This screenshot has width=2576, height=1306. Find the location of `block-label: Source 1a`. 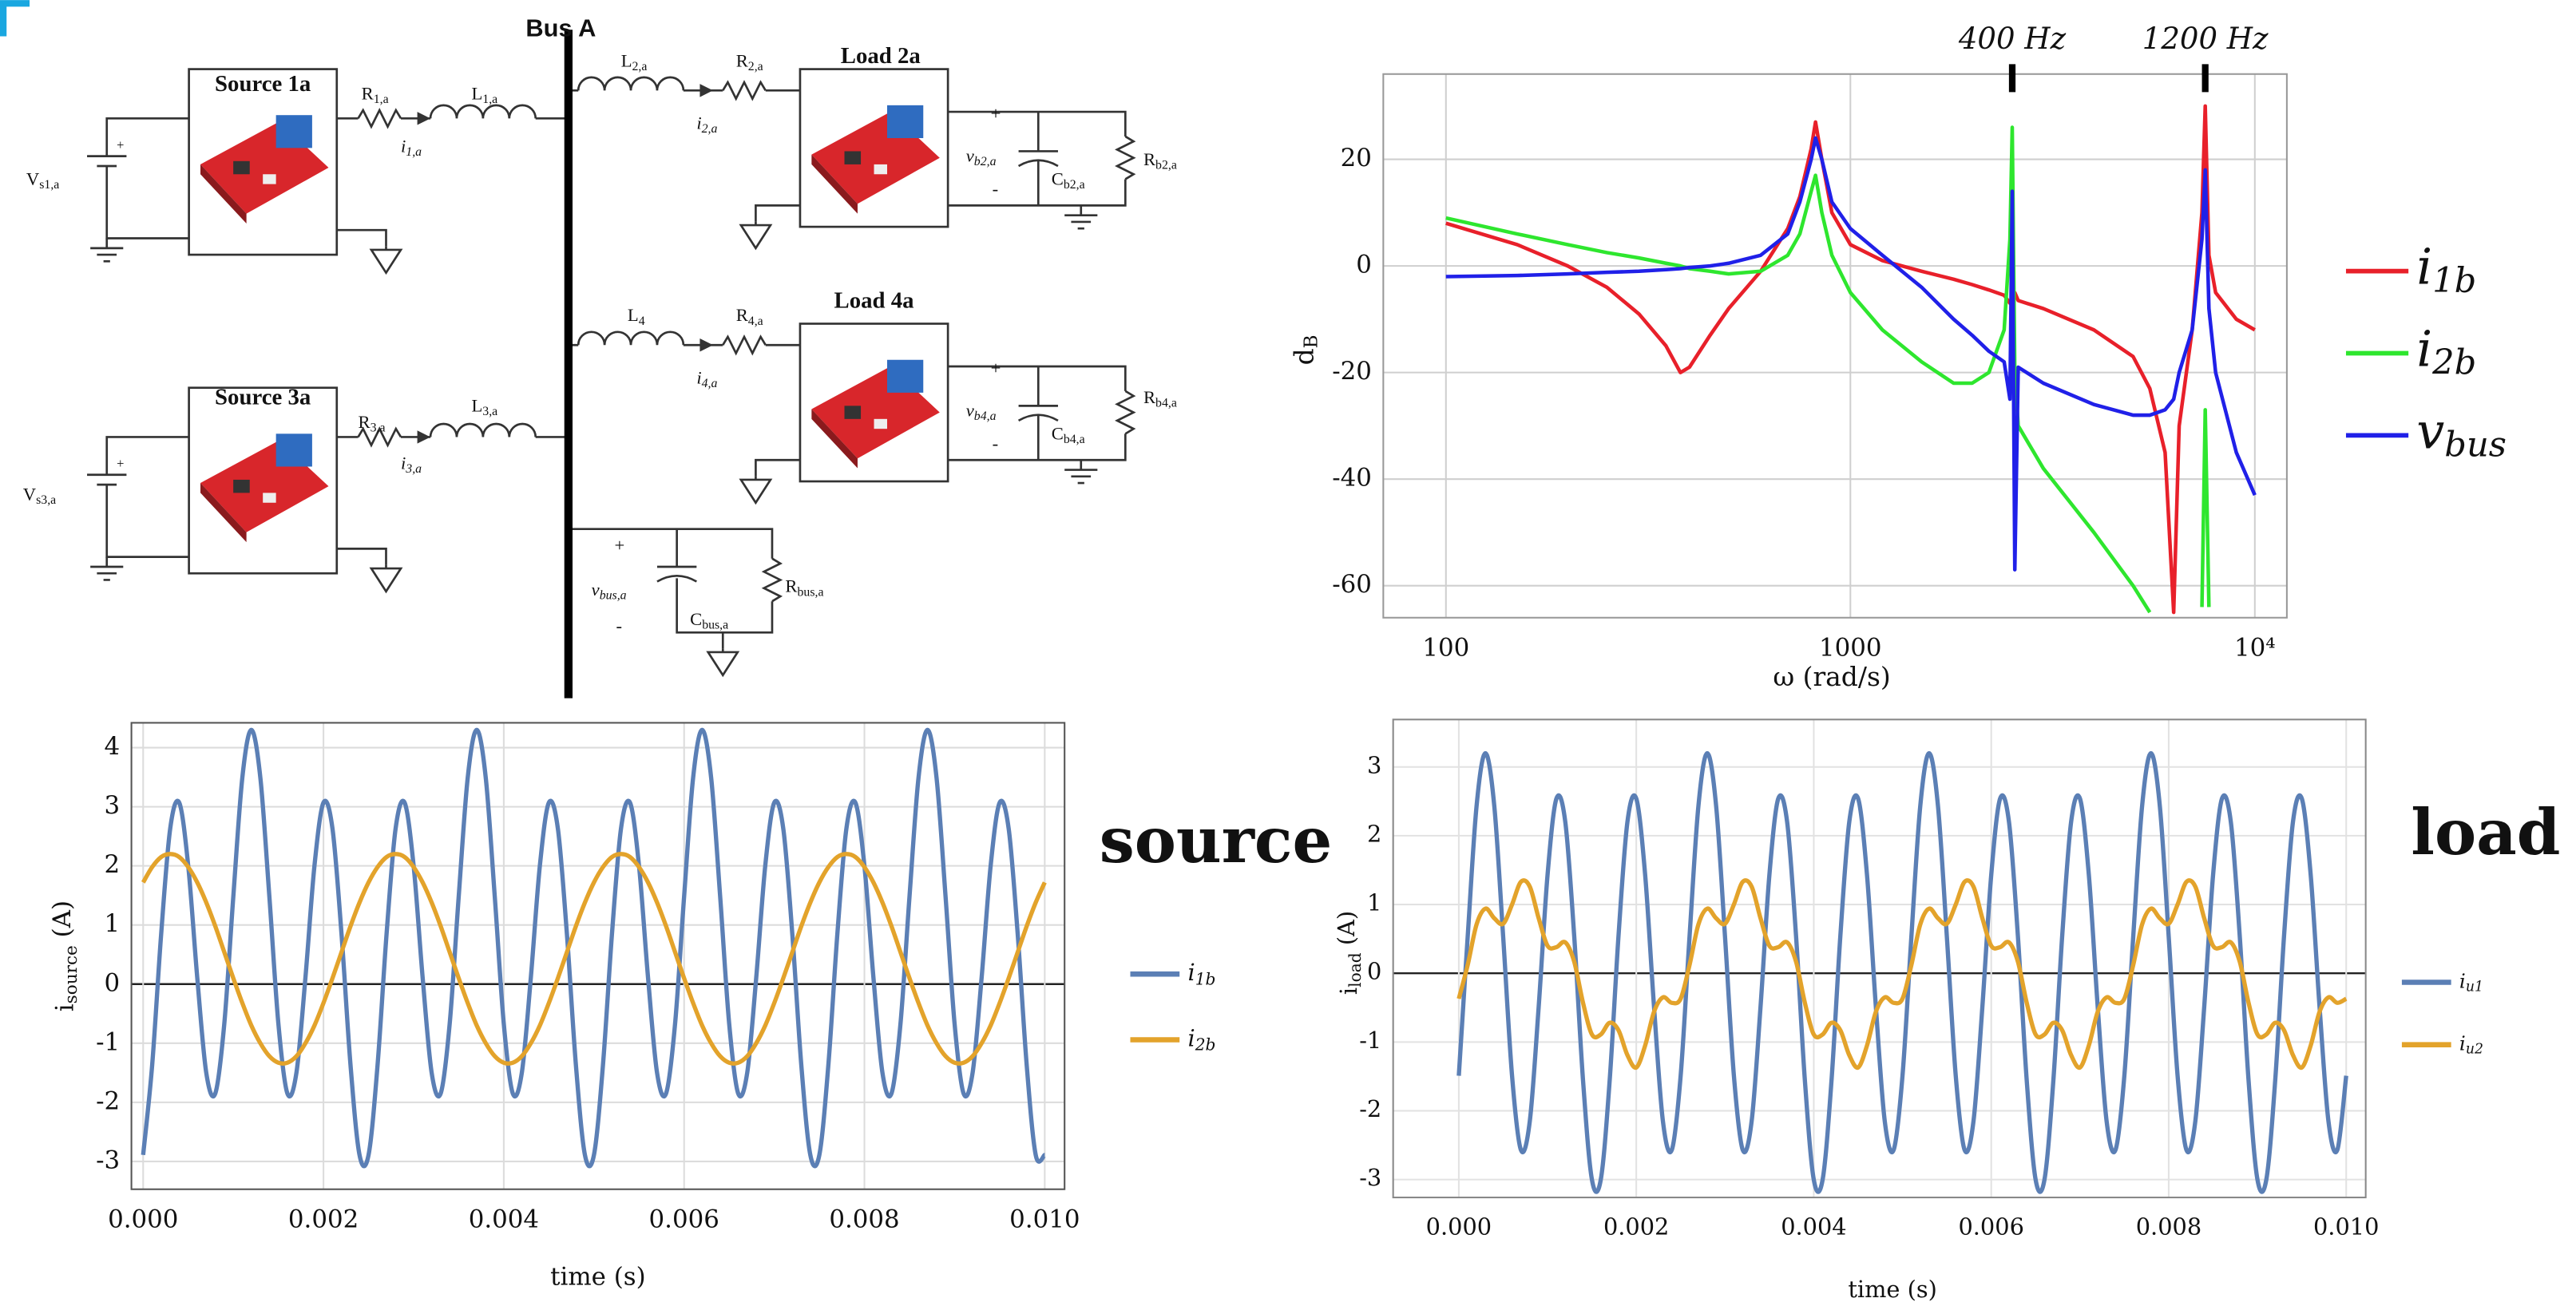

block-label: Source 1a is located at coordinates (263, 84).